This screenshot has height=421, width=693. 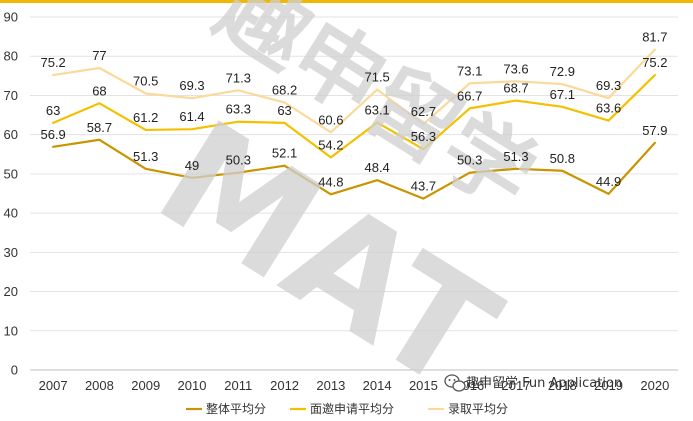 What do you see at coordinates (191, 116) in the screenshot?
I see `data-label: 61.4` at bounding box center [191, 116].